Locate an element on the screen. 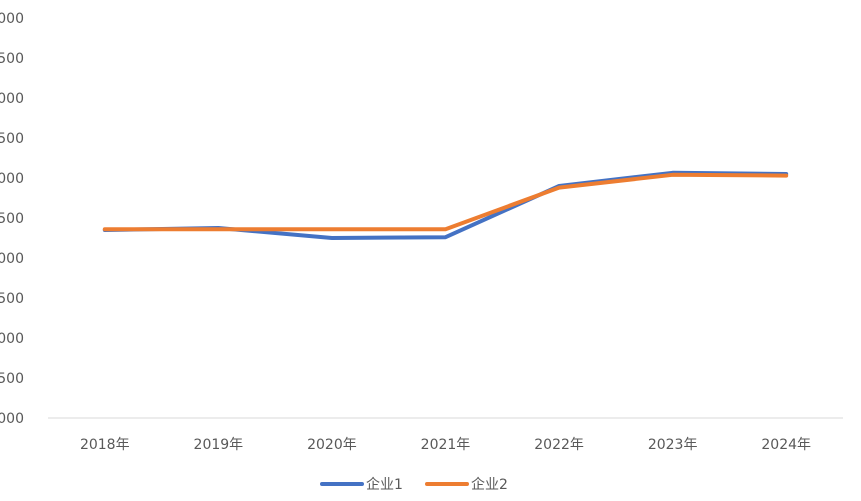  x-tick-label: 2023年 is located at coordinates (673, 445).